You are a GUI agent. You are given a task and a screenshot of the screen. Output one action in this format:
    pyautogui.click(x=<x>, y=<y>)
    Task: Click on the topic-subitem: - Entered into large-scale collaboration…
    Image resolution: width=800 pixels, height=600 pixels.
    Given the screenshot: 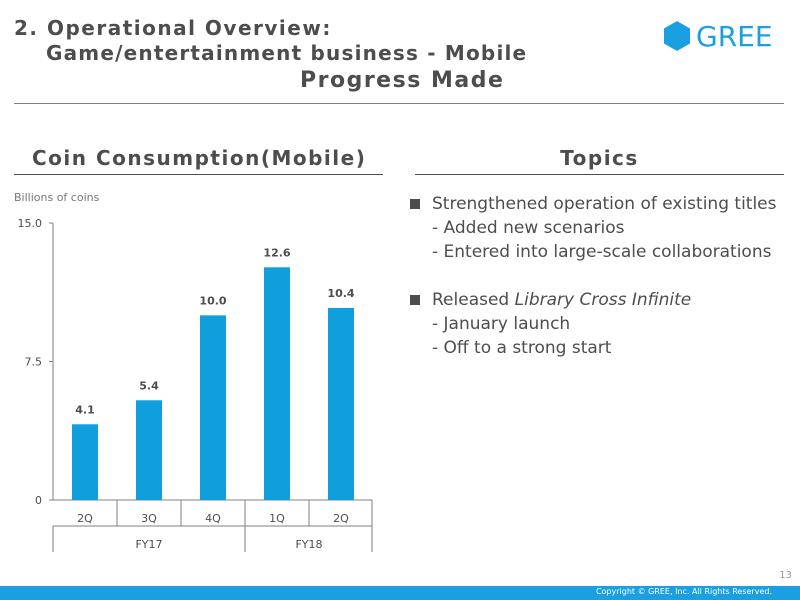 What is the action you would take?
    pyautogui.click(x=602, y=252)
    